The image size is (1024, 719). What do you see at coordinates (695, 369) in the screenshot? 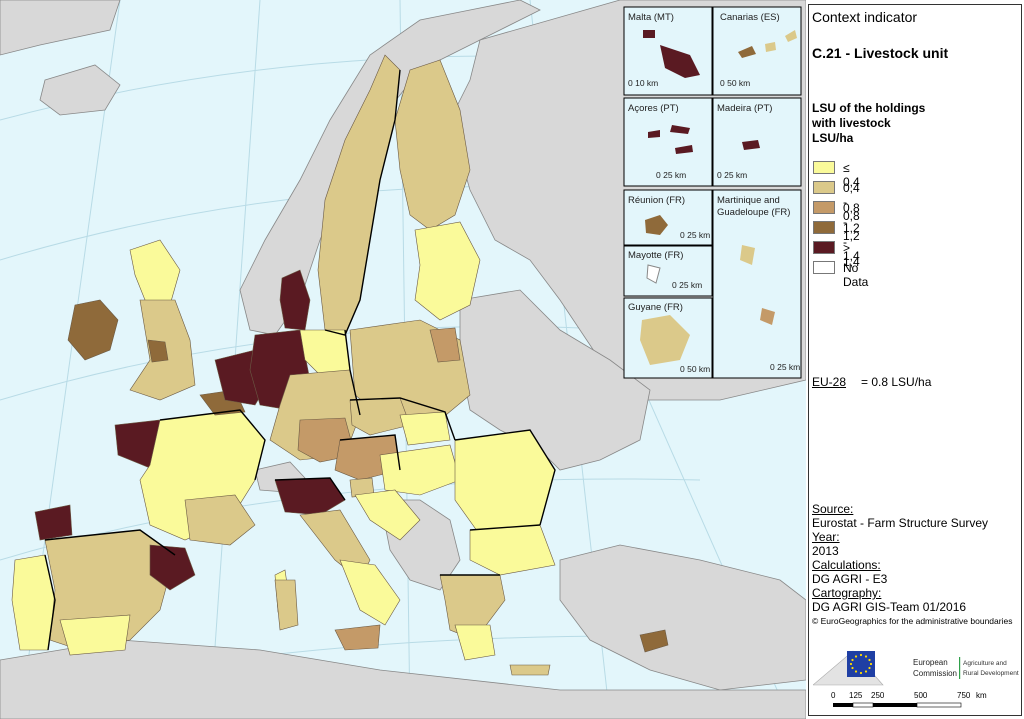
I see `inset-guyane-scale: 0 50 km` at bounding box center [695, 369].